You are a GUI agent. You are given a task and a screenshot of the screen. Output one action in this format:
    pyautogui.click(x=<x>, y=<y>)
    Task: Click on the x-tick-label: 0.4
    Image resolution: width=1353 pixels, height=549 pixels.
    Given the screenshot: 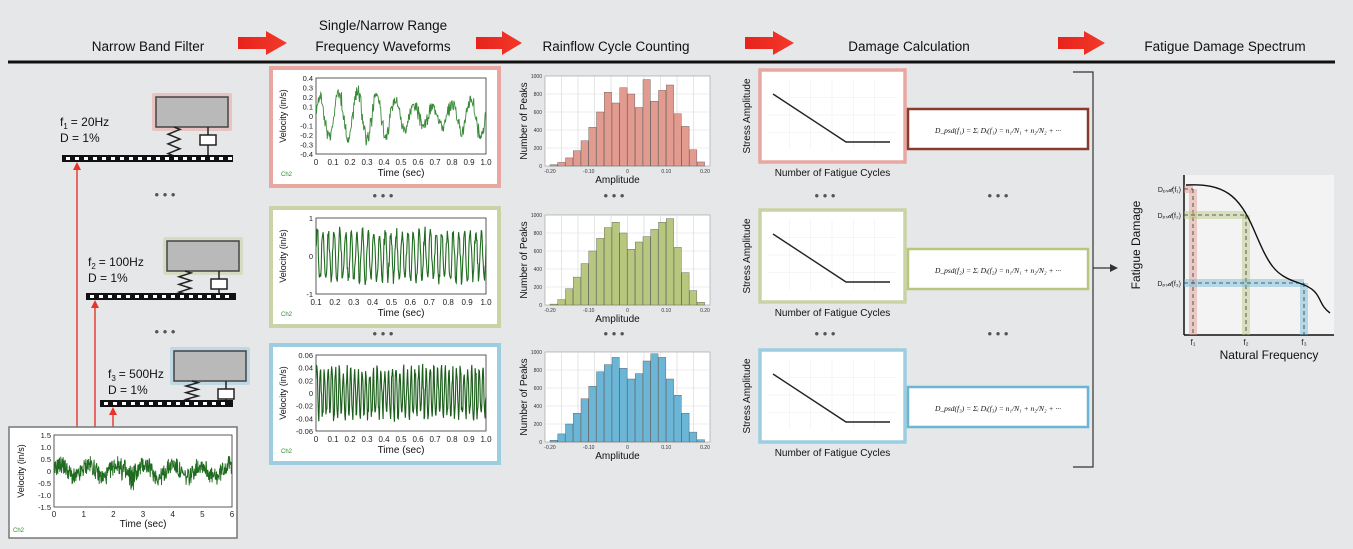 What is the action you would take?
    pyautogui.click(x=384, y=162)
    